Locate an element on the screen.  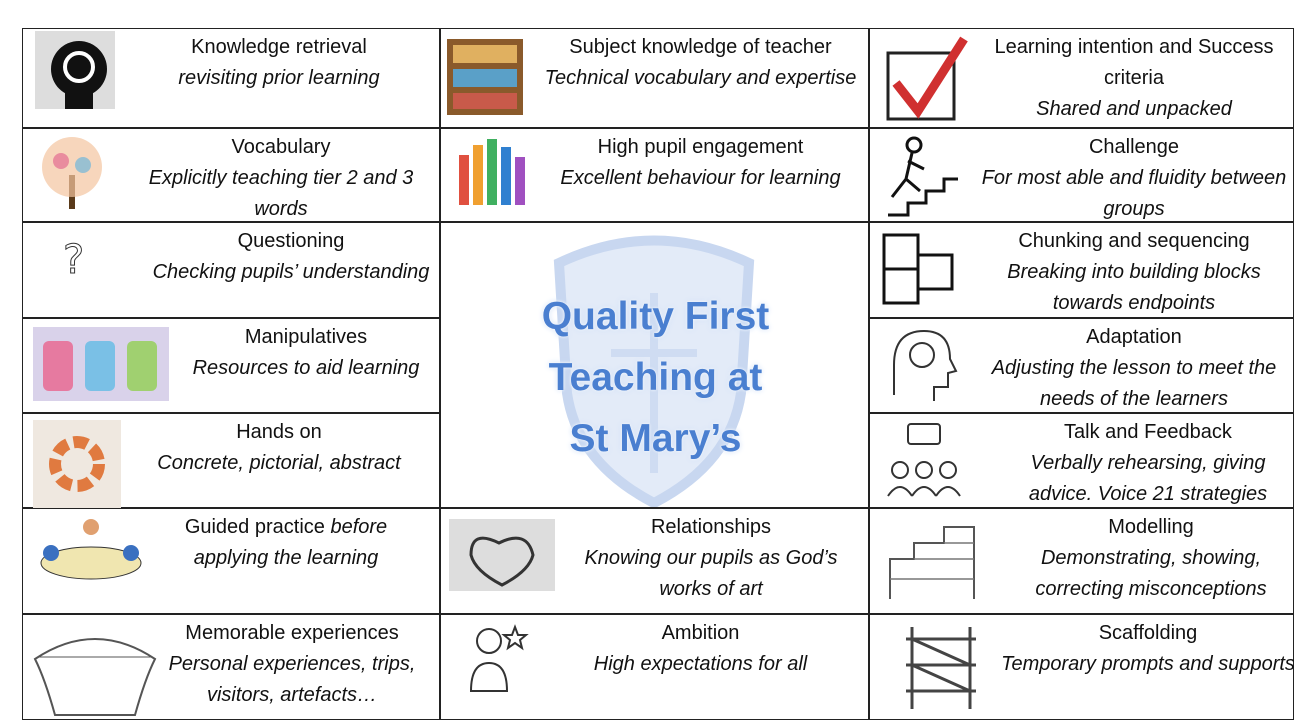
cell-subtitle: Temporary prompts and supports is located at coordinates (1147, 664).